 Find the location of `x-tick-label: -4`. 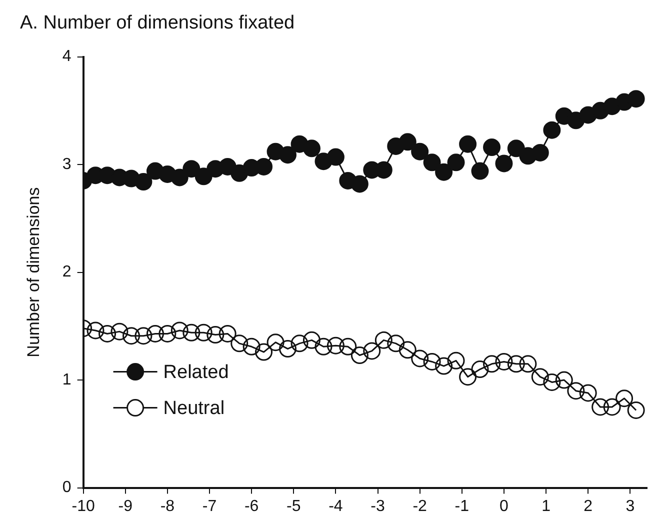

x-tick-label: -4 is located at coordinates (335, 506).